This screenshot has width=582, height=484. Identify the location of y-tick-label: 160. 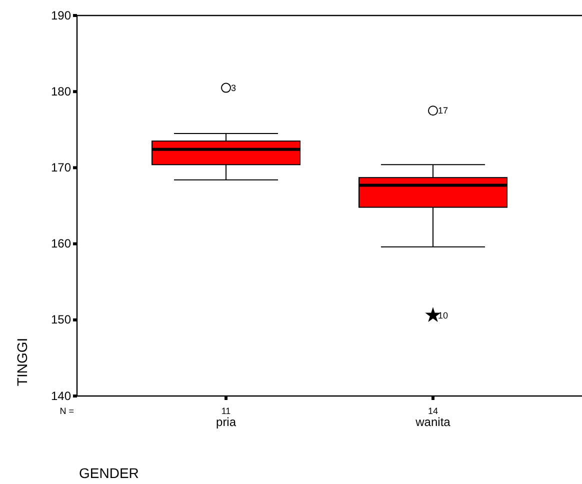
(61, 243).